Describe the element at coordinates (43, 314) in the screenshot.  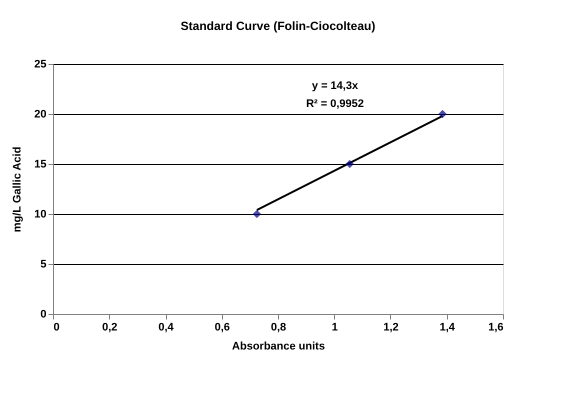
I see `y-tick-label: 0` at that location.